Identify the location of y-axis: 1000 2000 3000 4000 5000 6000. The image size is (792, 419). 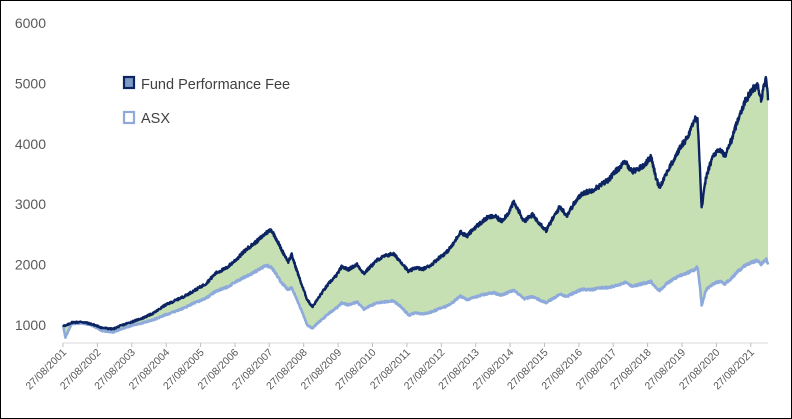
(30, 174).